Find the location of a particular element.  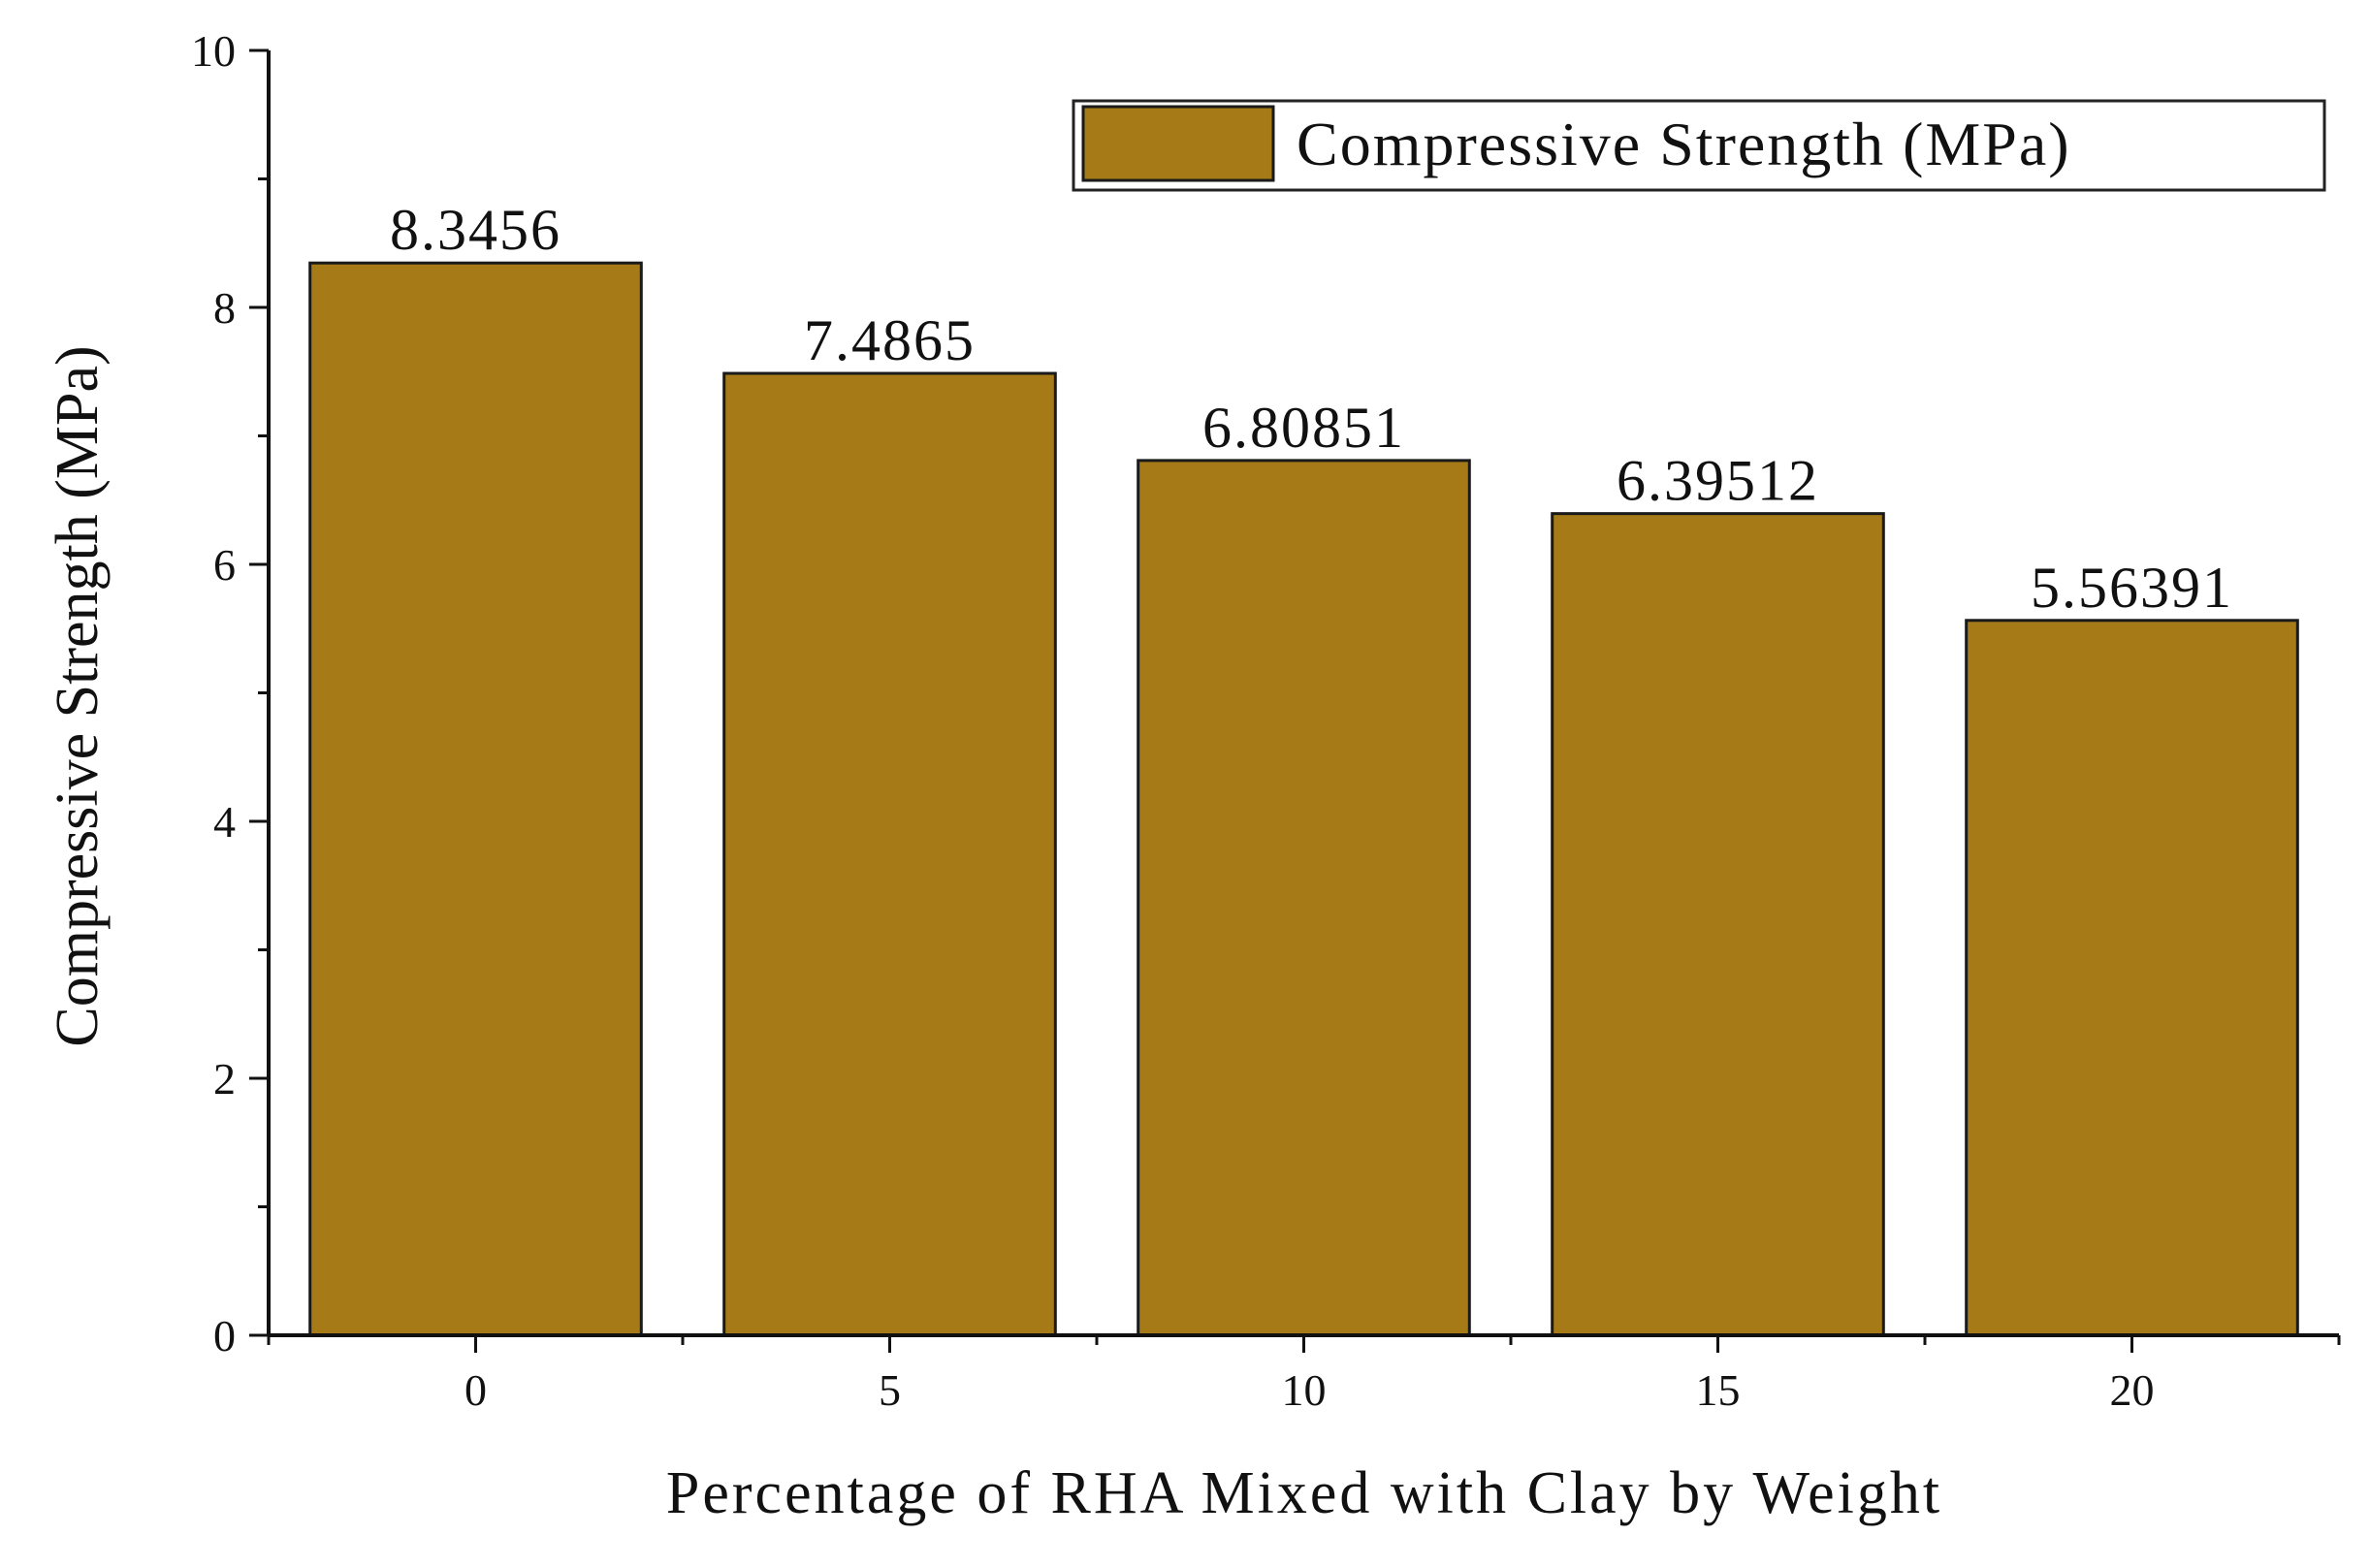

data-label-10: 6.80851 is located at coordinates (1303, 428).